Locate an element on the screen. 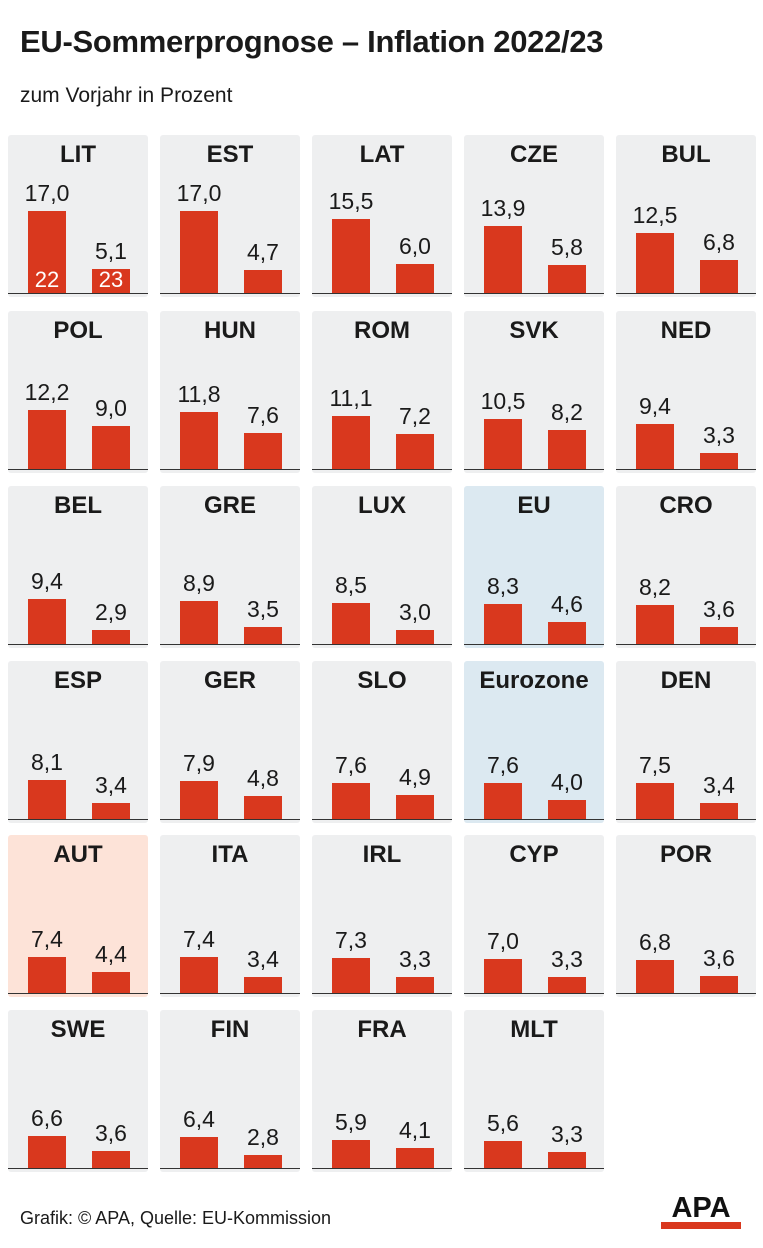 This screenshot has width=763, height=1248. country-label: GRE is located at coordinates (229, 505).